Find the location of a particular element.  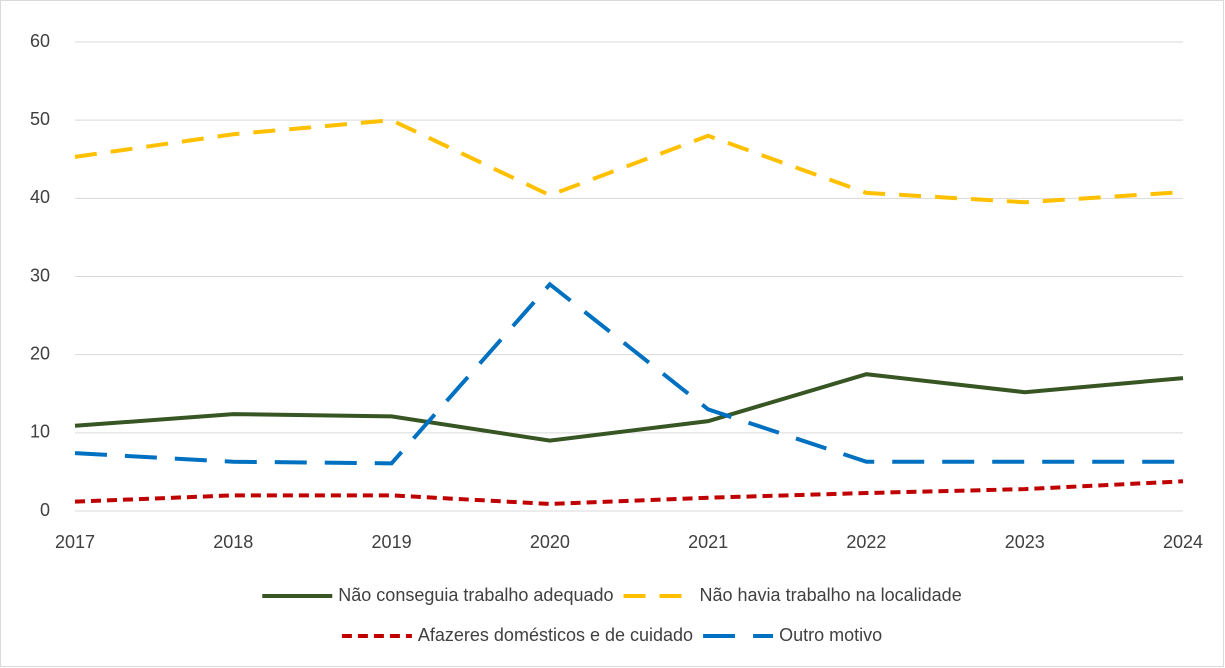

legend-label: Afazeres domésticos e de cuidado is located at coordinates (555, 635).